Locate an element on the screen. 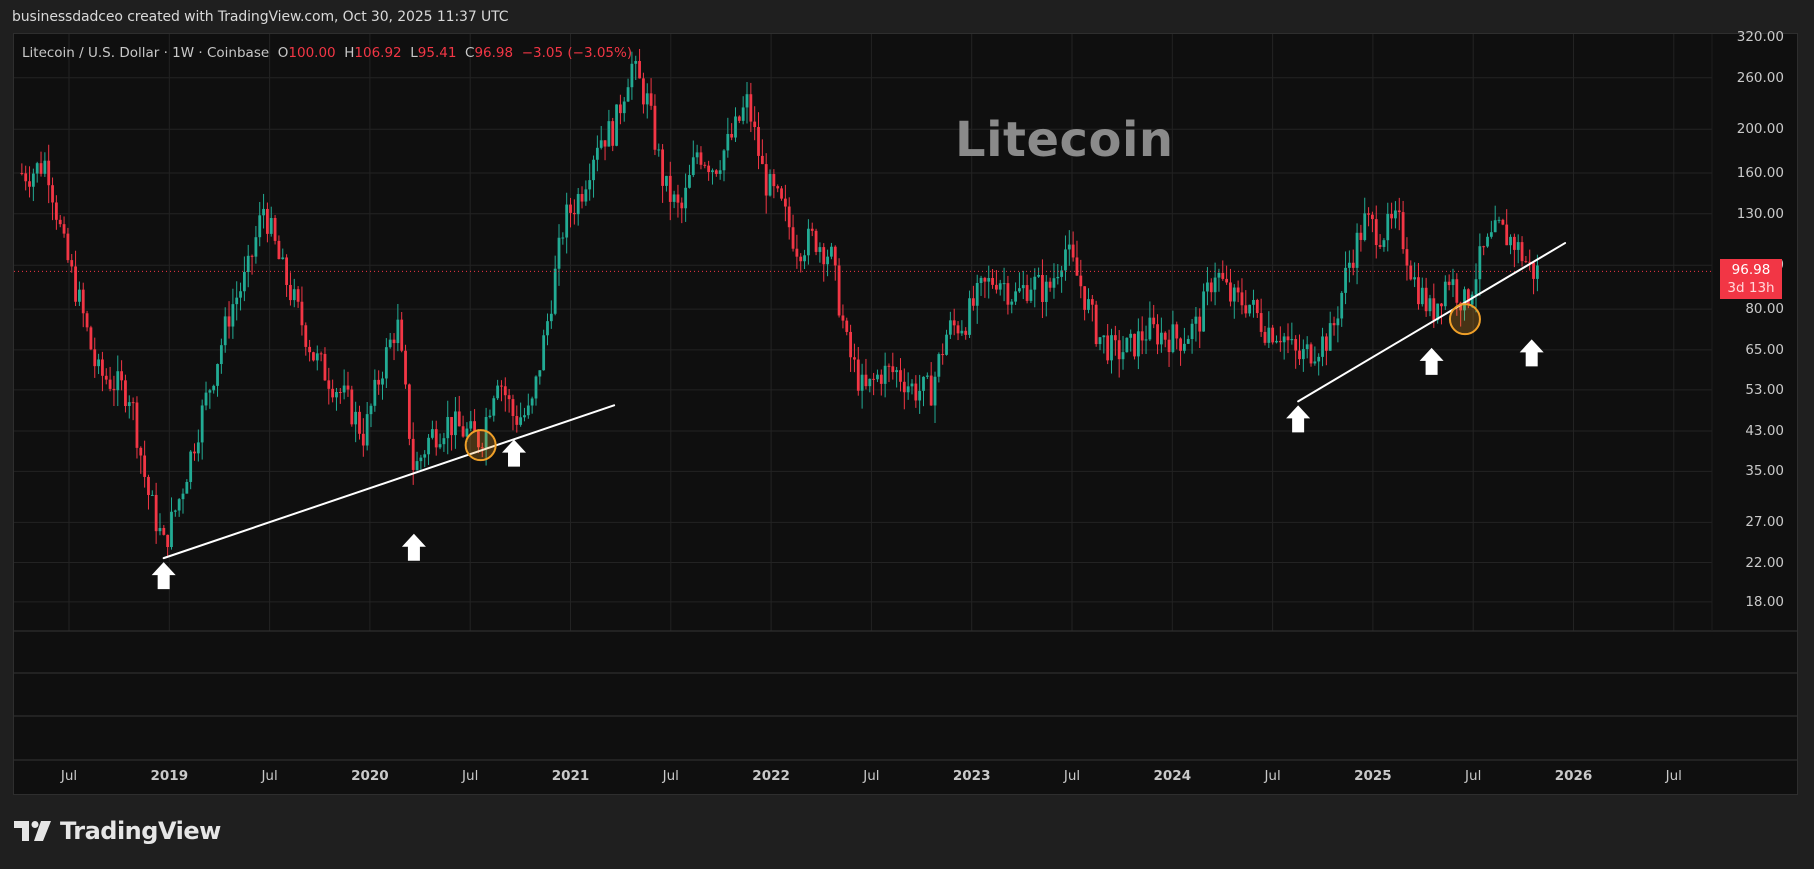  tradingview-logo-icon is located at coordinates (32, 831).